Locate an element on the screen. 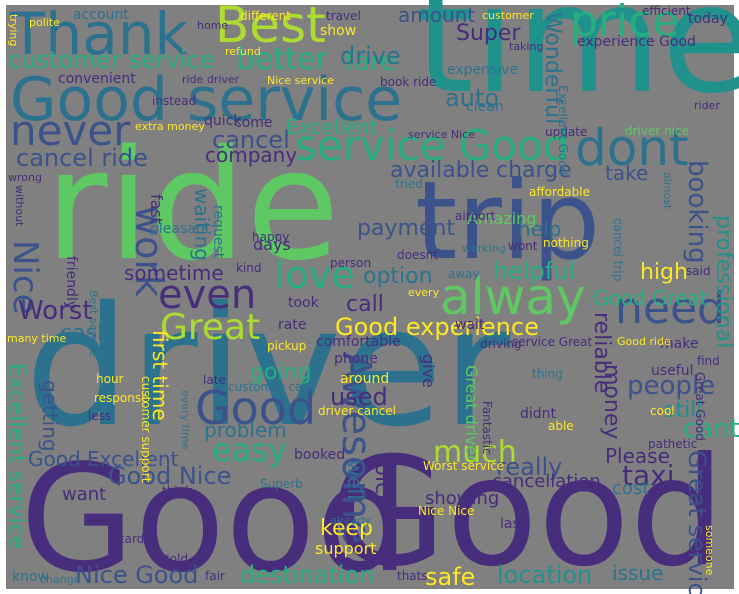  word-every: every is located at coordinates (424, 292).